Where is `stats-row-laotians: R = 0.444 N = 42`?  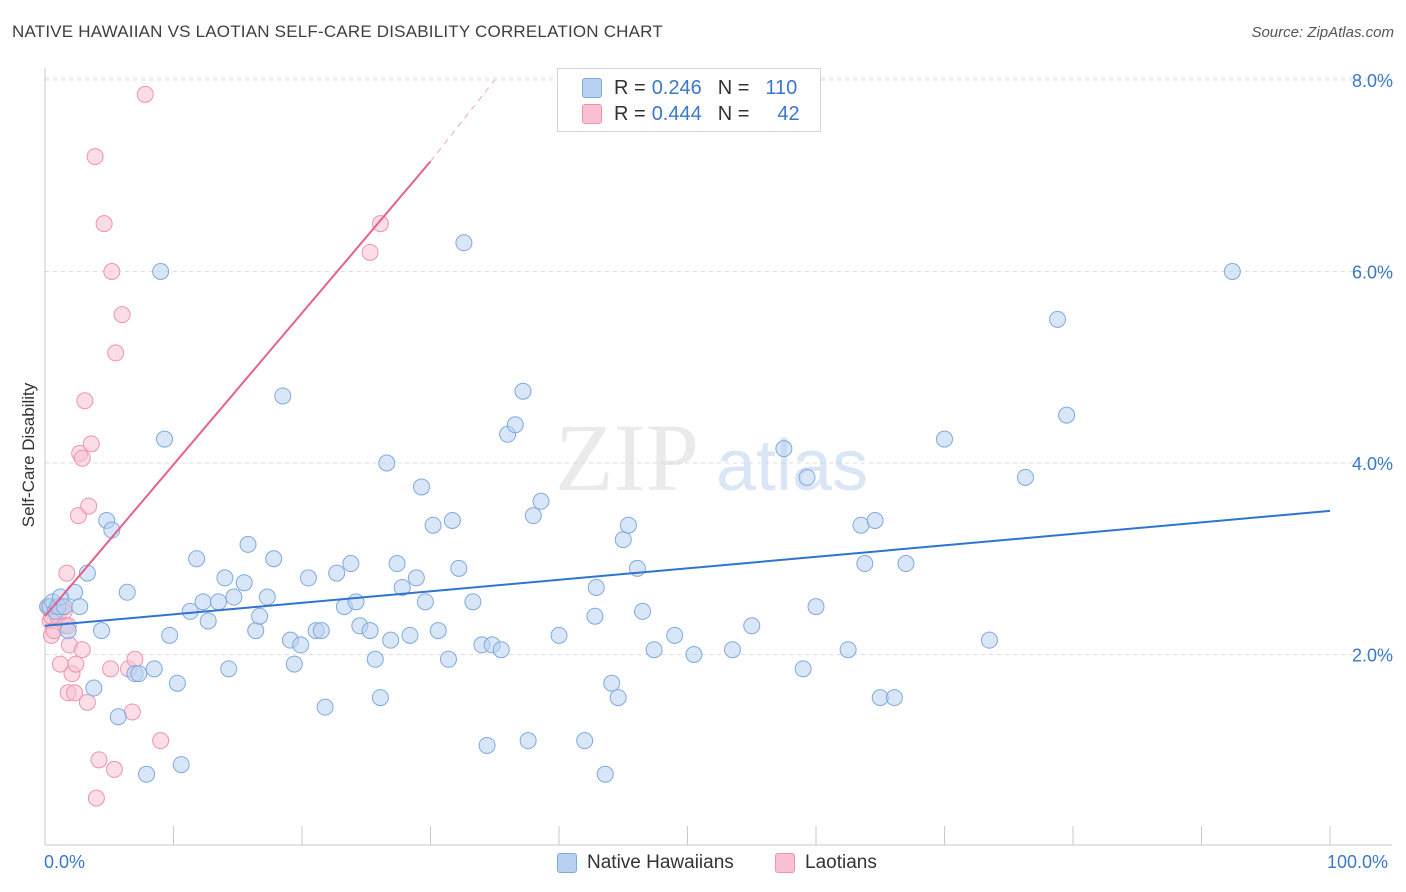 stats-row-laotians: R = 0.444 N = 42 is located at coordinates (691, 114).